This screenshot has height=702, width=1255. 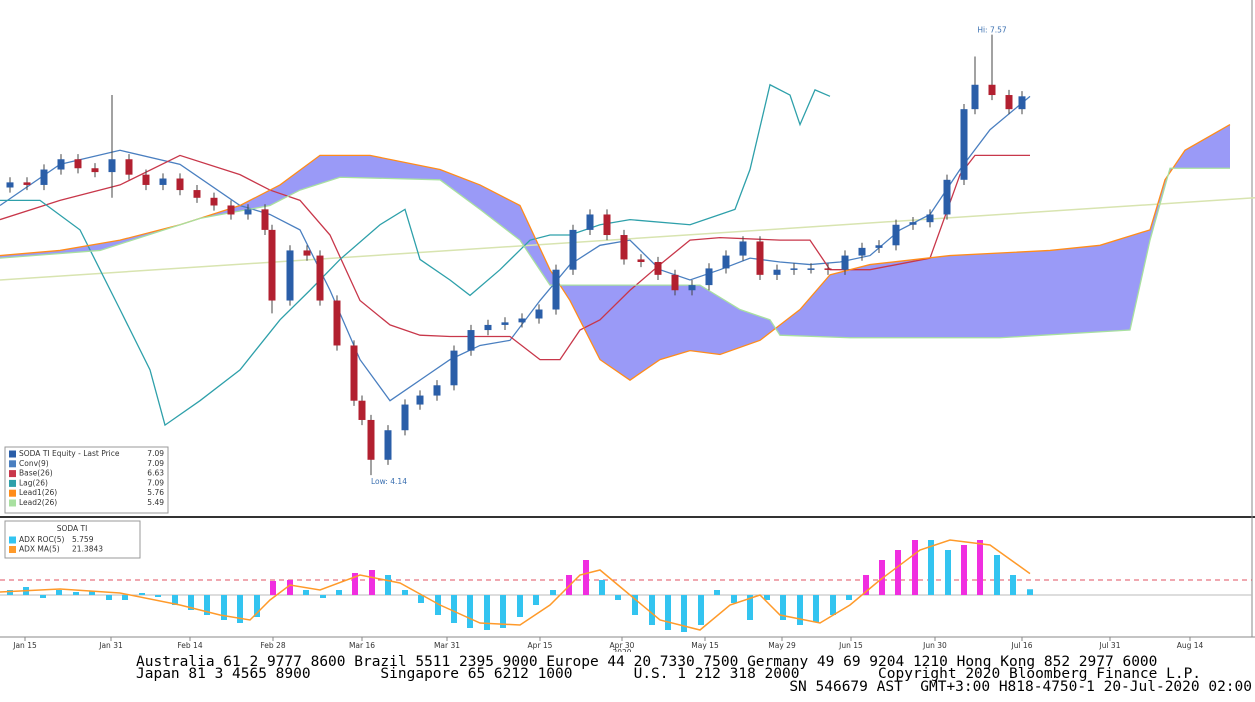 What do you see at coordinates (38, 502) in the screenshot?
I see `legend-label: Lead2(26)` at bounding box center [38, 502].